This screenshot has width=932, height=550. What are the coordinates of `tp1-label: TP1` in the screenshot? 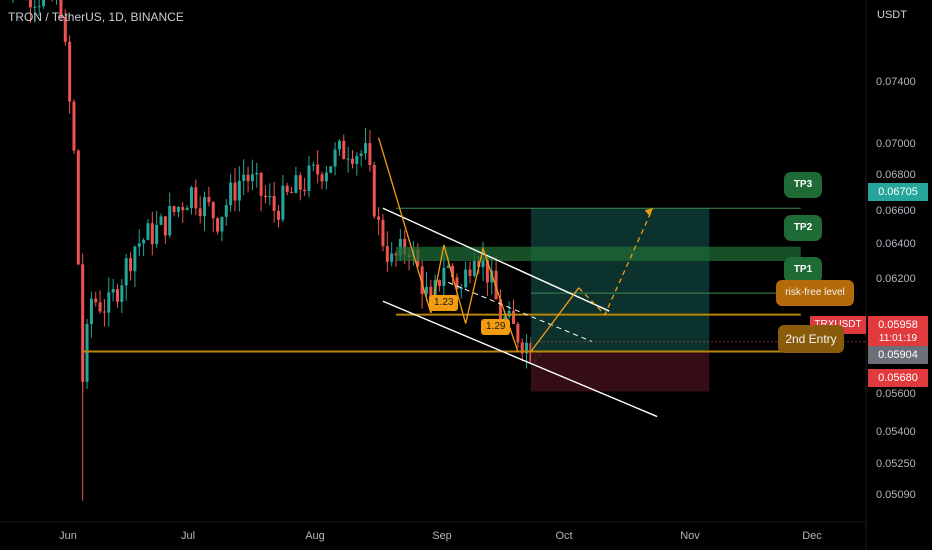 It's located at (803, 270).